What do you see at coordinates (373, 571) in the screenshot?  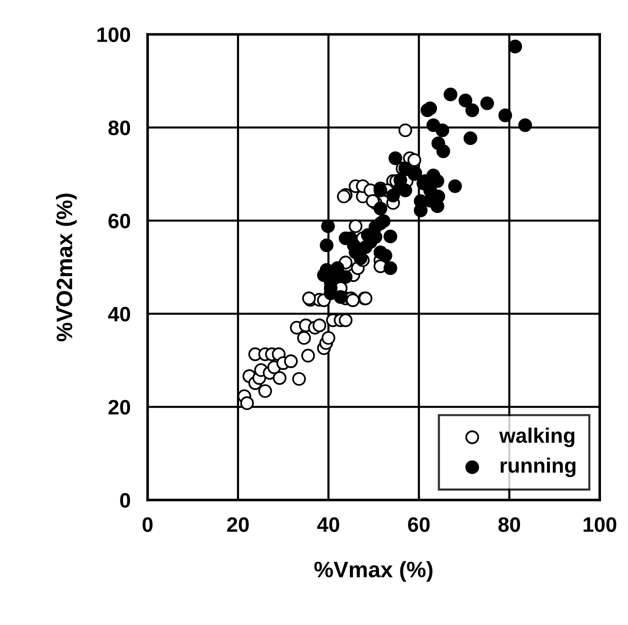 I see `x-axis-title: %Vmax (%)` at bounding box center [373, 571].